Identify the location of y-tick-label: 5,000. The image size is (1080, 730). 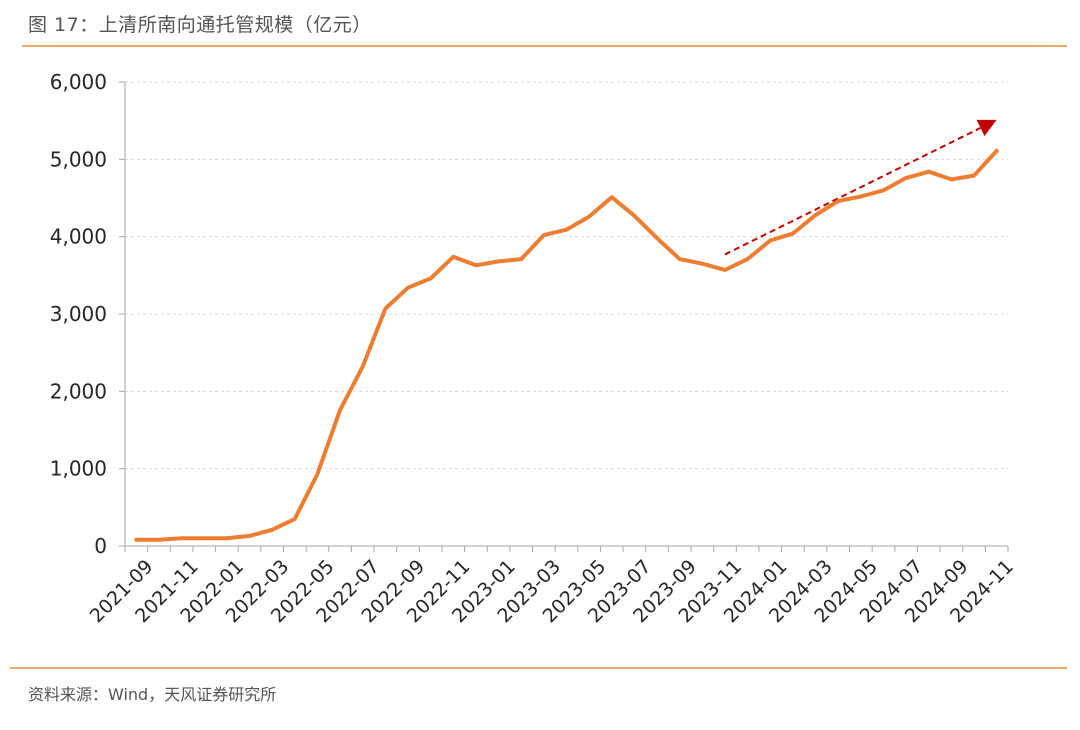
(78, 159).